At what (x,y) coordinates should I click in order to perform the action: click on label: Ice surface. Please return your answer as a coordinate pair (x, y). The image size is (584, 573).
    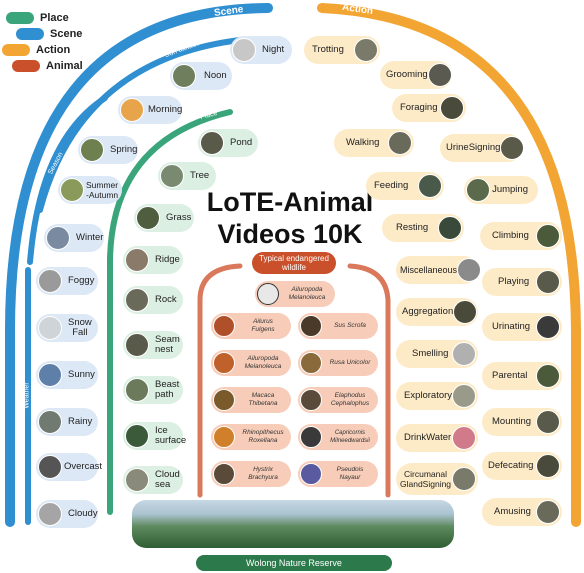
    Looking at the image, I should click on (171, 435).